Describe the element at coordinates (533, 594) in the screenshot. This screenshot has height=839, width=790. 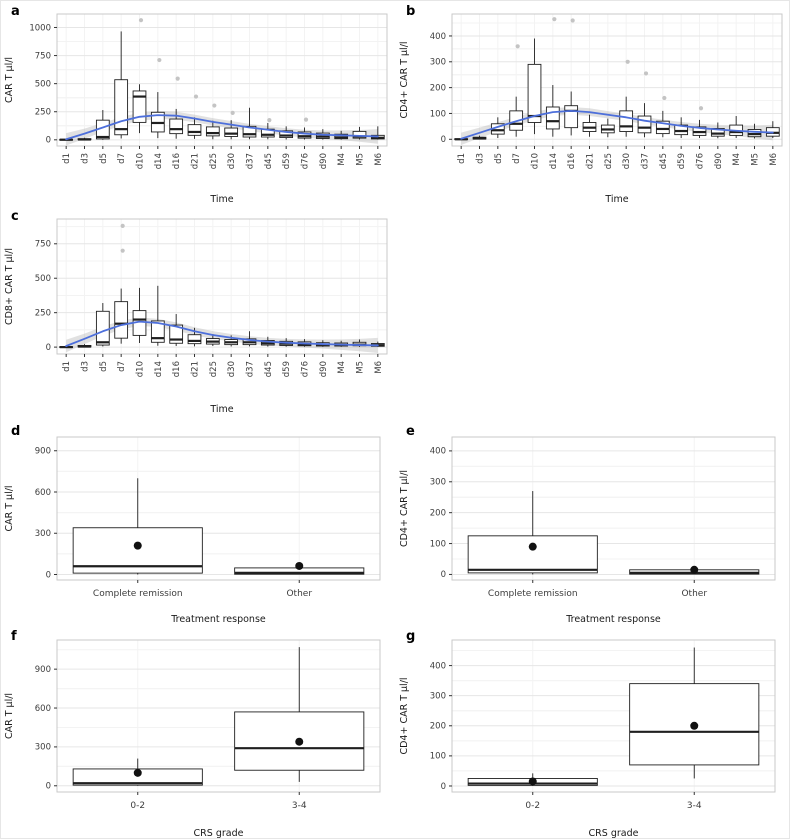
I see `x-tick-label: Complete remission` at that location.